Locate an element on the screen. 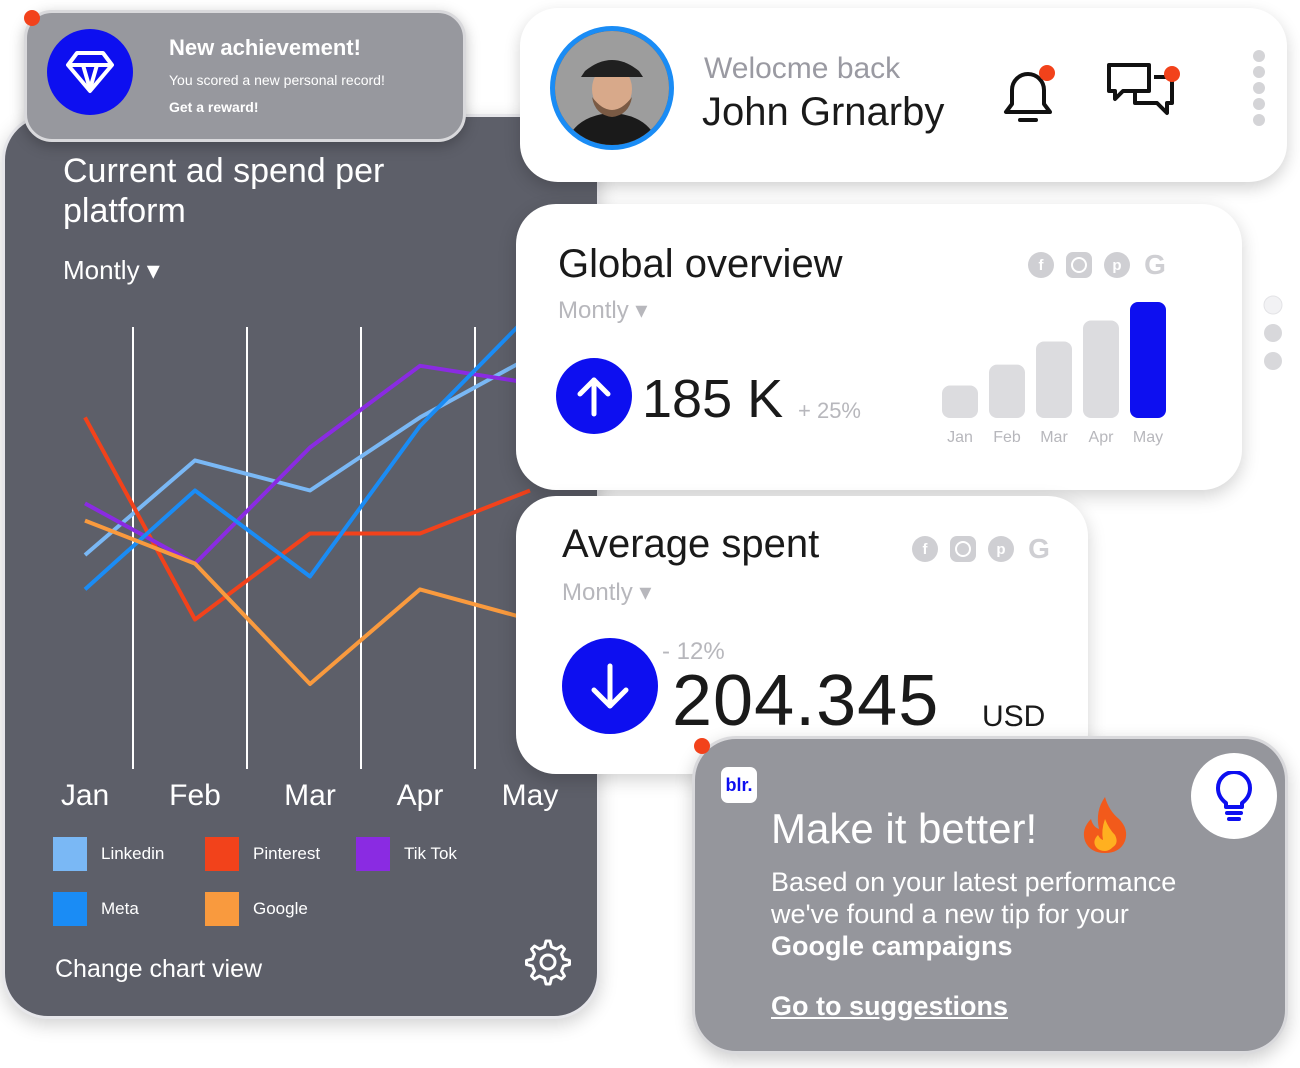 This screenshot has width=1300, height=1068. user-header: Welocme back John Grnarby is located at coordinates (903, 95).